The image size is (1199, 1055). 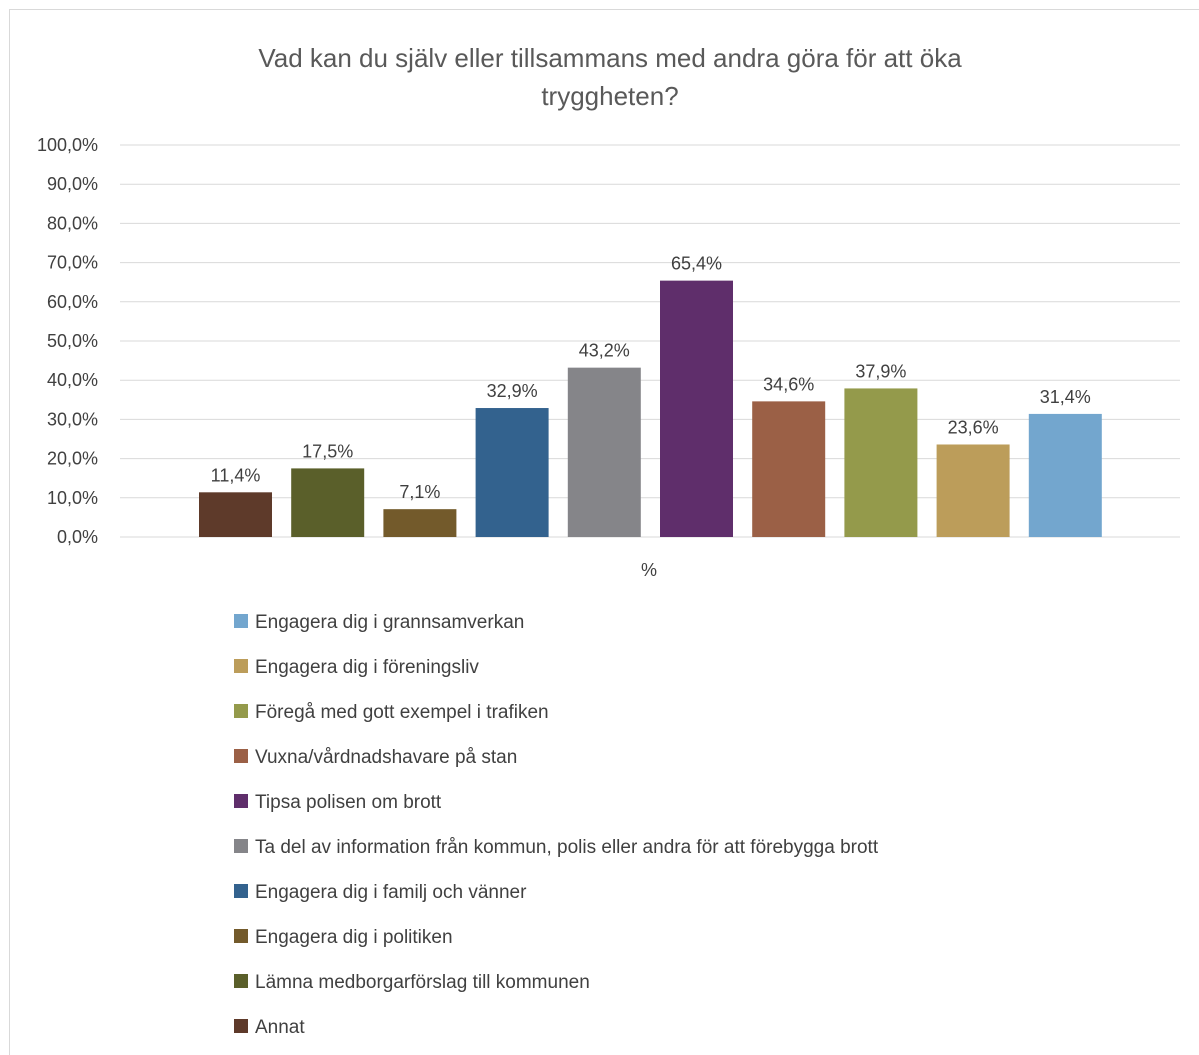 What do you see at coordinates (880, 371) in the screenshot?
I see `data-label: 37,9%` at bounding box center [880, 371].